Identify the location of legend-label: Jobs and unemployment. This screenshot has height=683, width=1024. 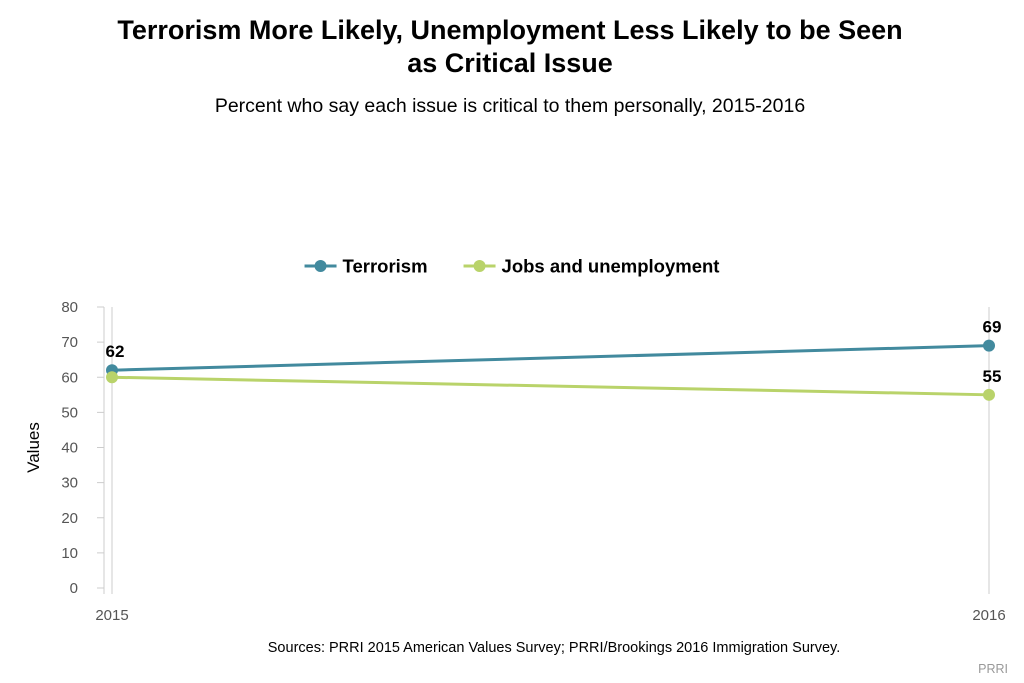
(611, 266).